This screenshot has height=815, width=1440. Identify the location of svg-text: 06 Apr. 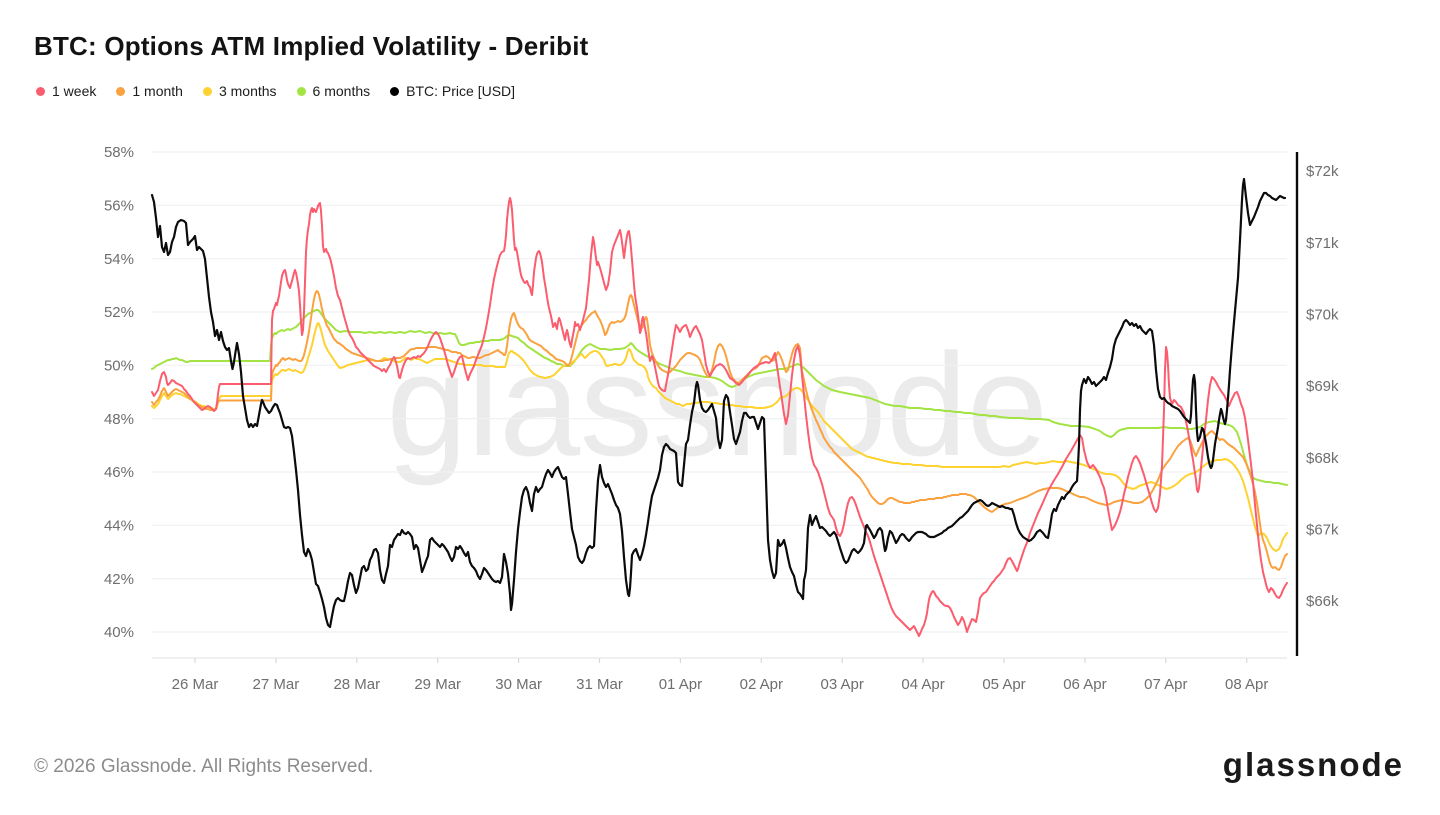
(1084, 684).